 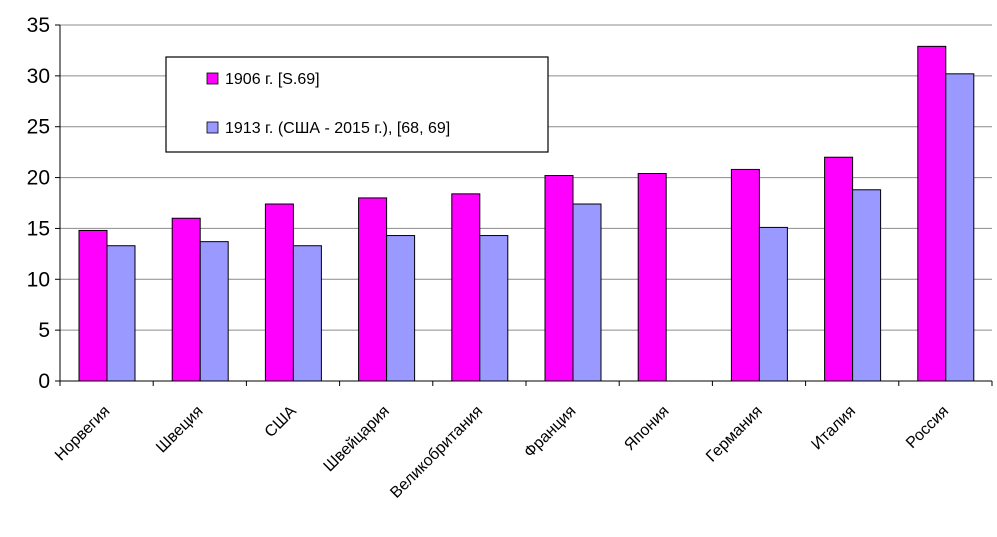 What do you see at coordinates (281, 422) in the screenshot?
I see `x-tick-label: США` at bounding box center [281, 422].